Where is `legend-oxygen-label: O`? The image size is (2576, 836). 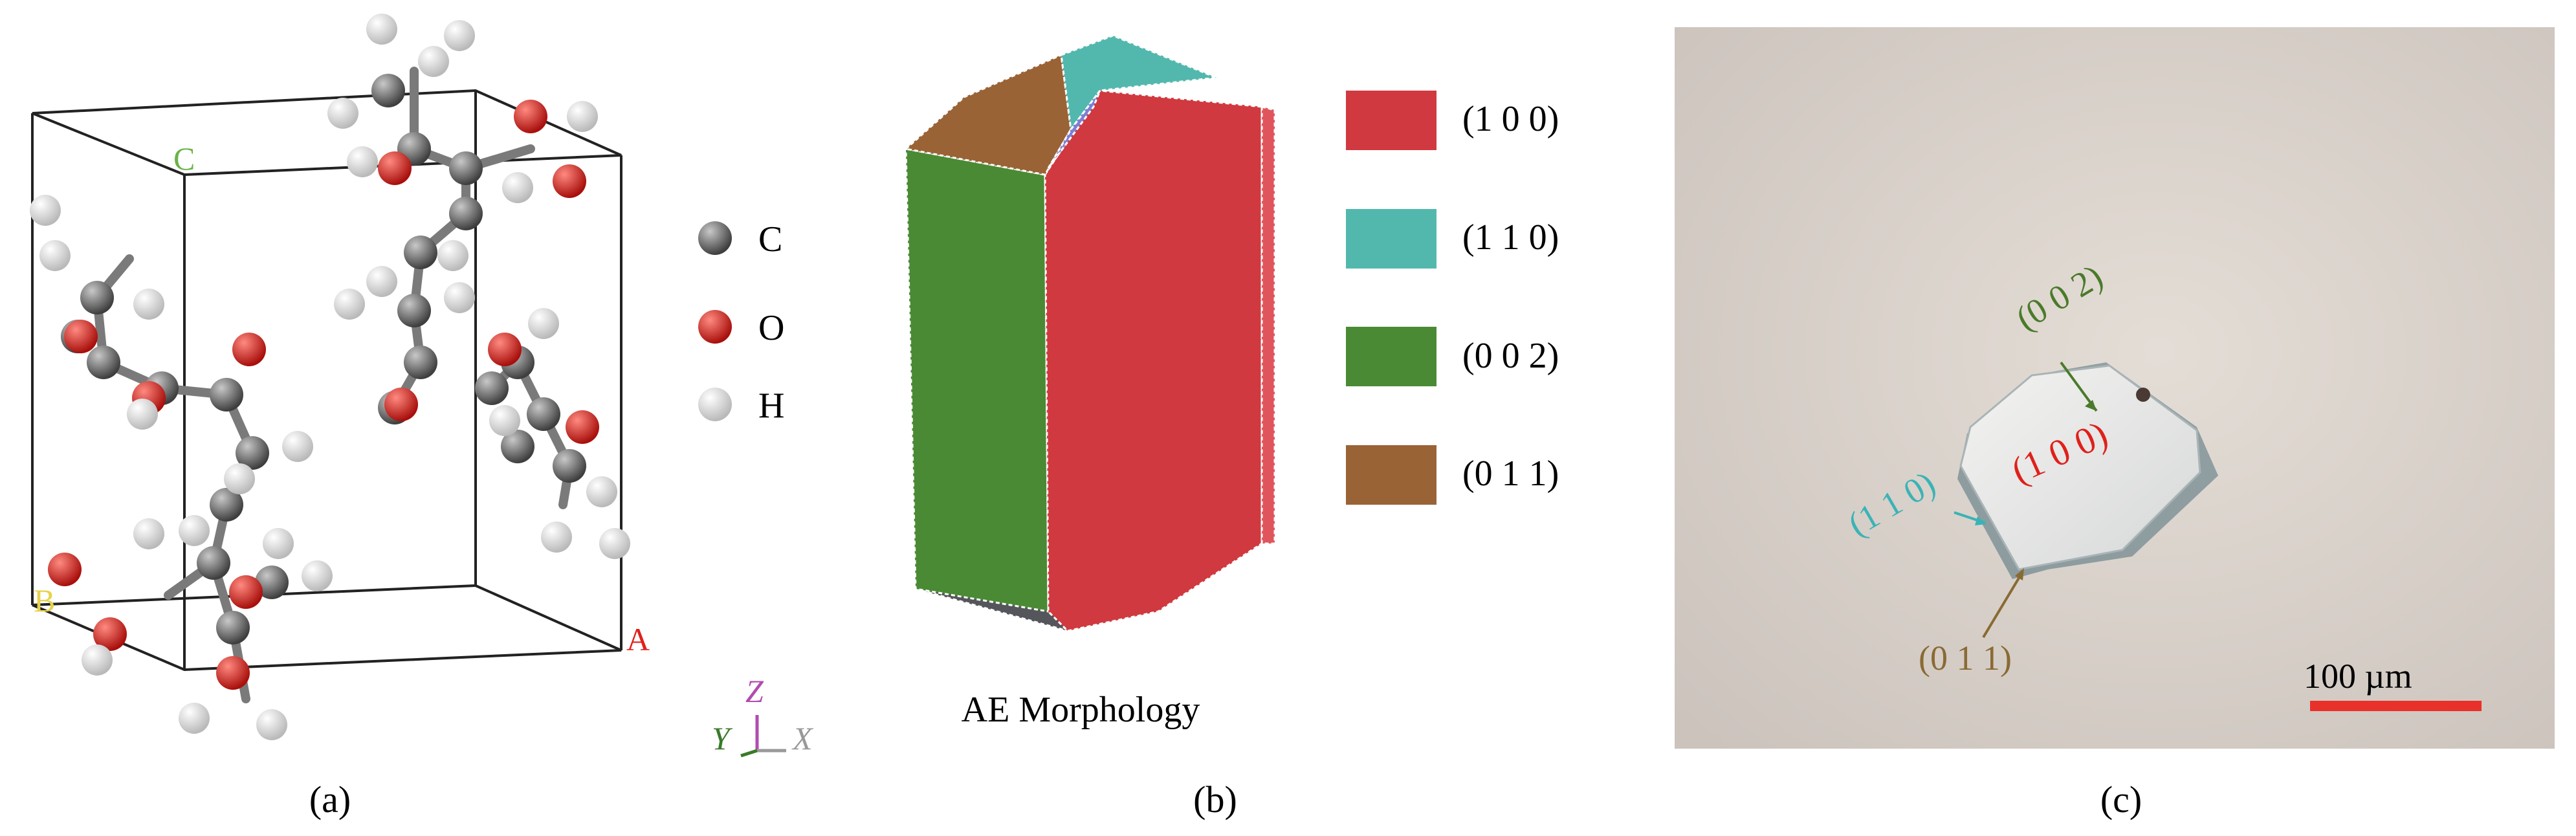 legend-oxygen-label: O is located at coordinates (771, 328).